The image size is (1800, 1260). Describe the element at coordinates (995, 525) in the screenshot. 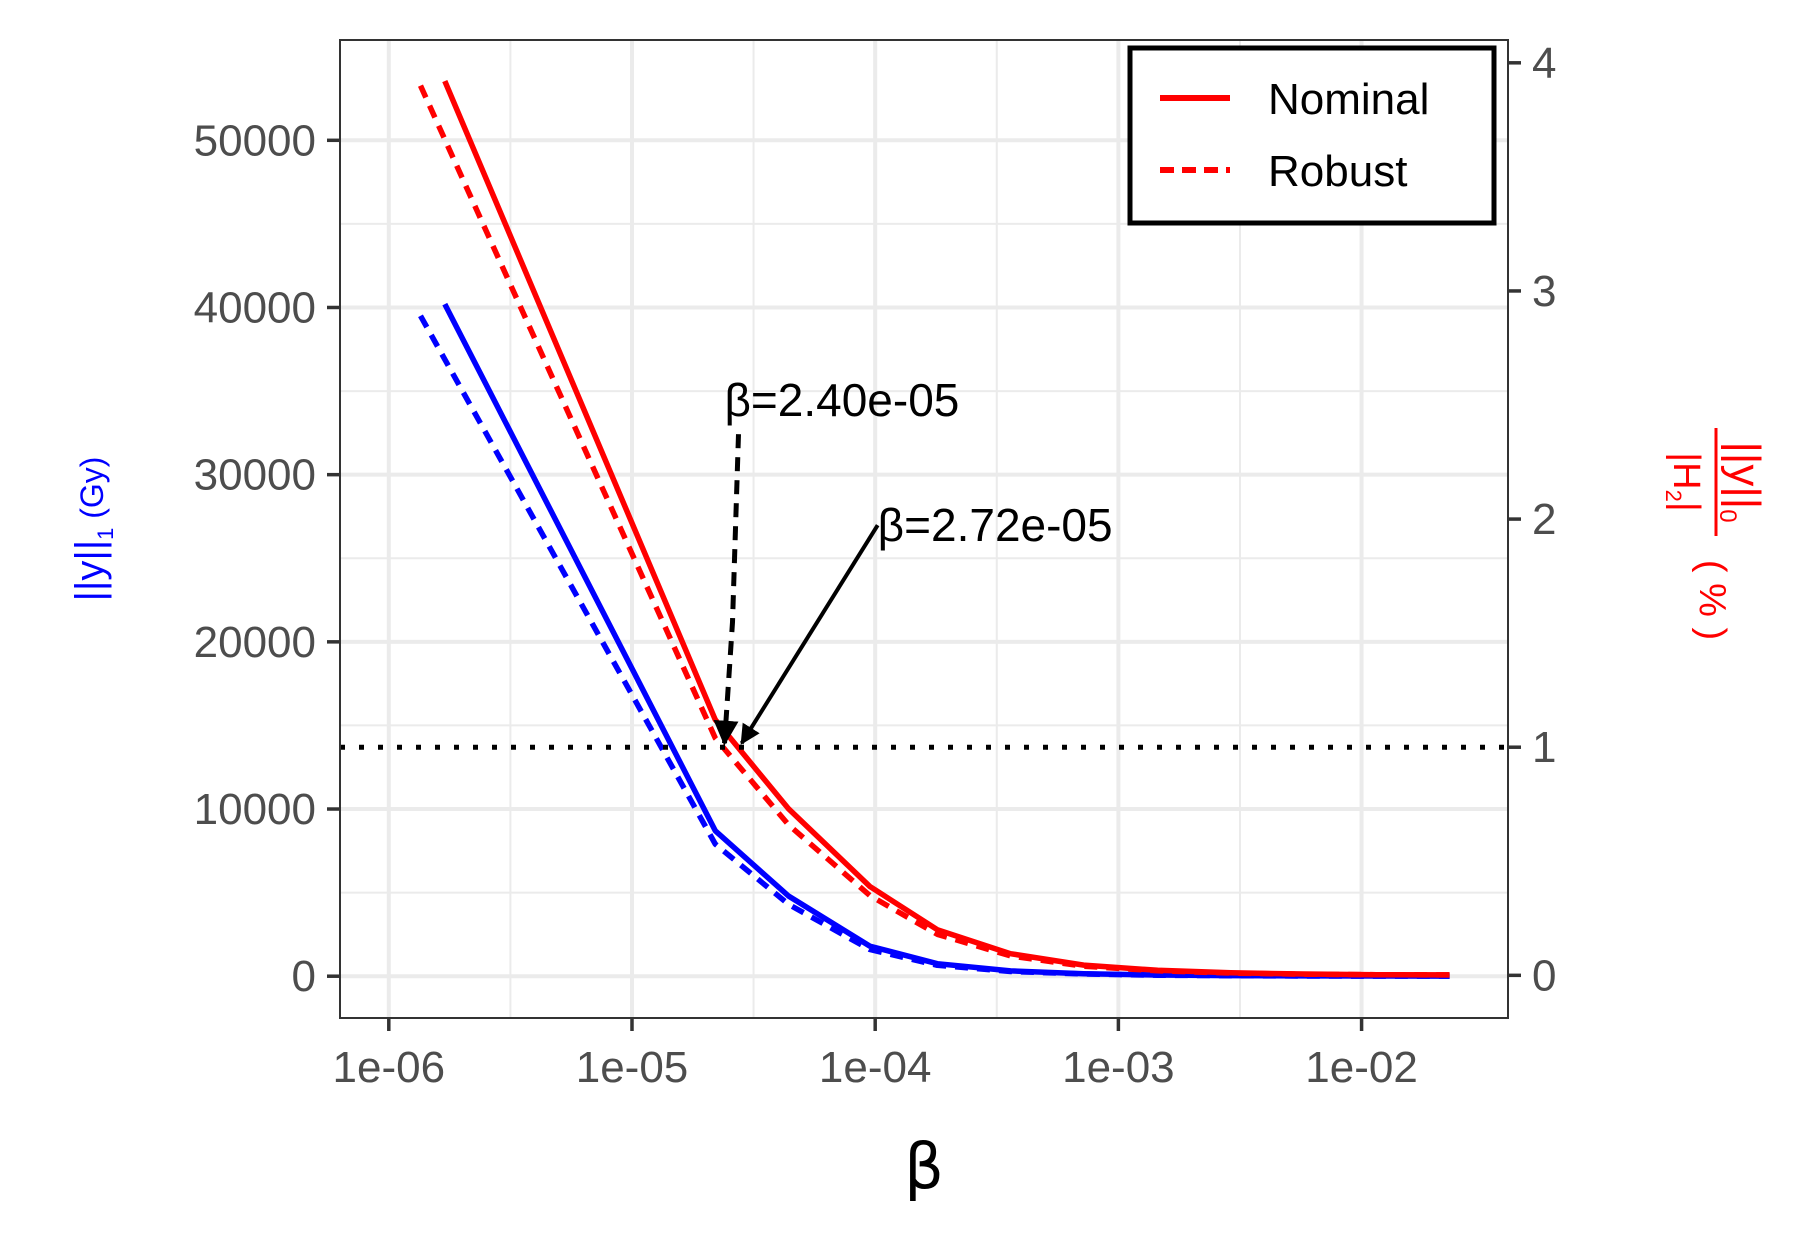

I see `annotation-label-2: β=2.72e-05` at that location.